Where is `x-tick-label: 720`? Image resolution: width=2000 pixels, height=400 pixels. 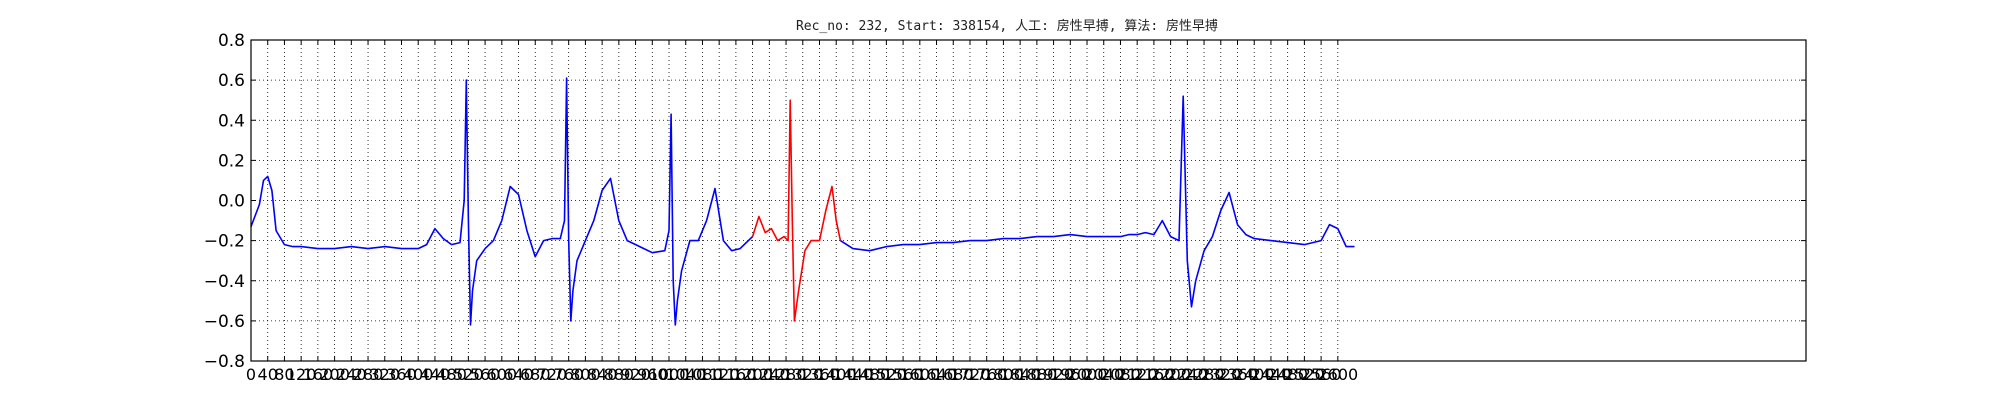
x-tick-label: 720 is located at coordinates (552, 374).